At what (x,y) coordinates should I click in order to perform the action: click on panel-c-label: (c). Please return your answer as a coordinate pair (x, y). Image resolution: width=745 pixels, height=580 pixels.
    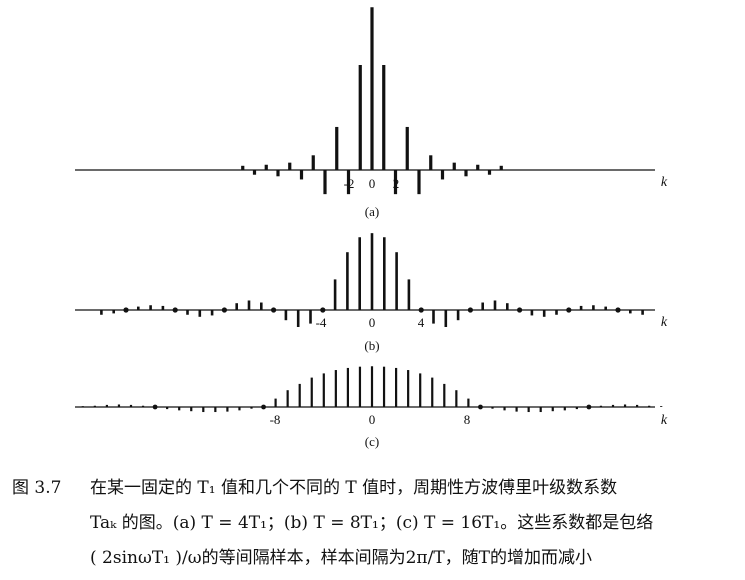
    Looking at the image, I should click on (372, 441).